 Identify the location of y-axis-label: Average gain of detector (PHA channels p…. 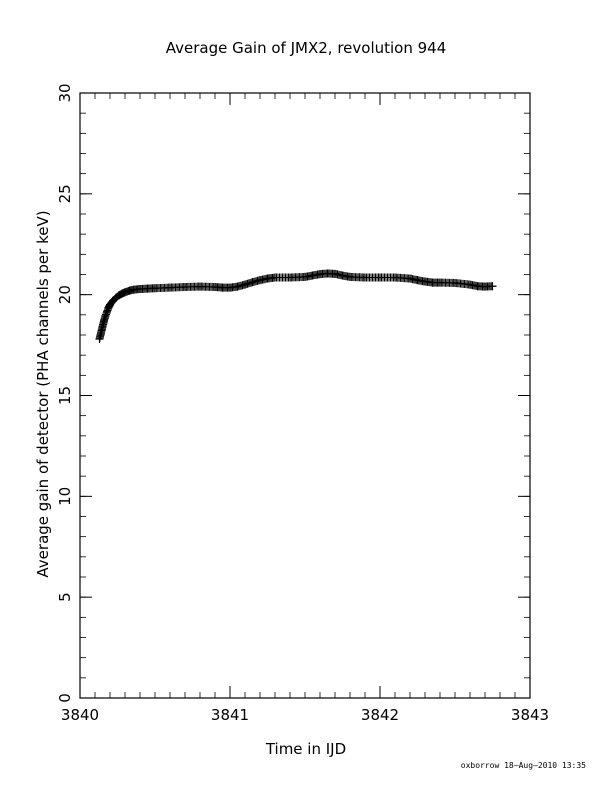
(43, 393).